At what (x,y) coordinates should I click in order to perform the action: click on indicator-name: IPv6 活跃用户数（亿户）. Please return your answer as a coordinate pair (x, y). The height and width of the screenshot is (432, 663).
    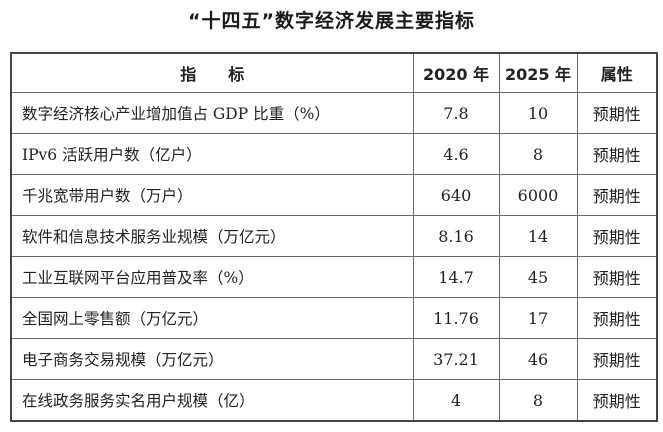
    Looking at the image, I should click on (212, 154).